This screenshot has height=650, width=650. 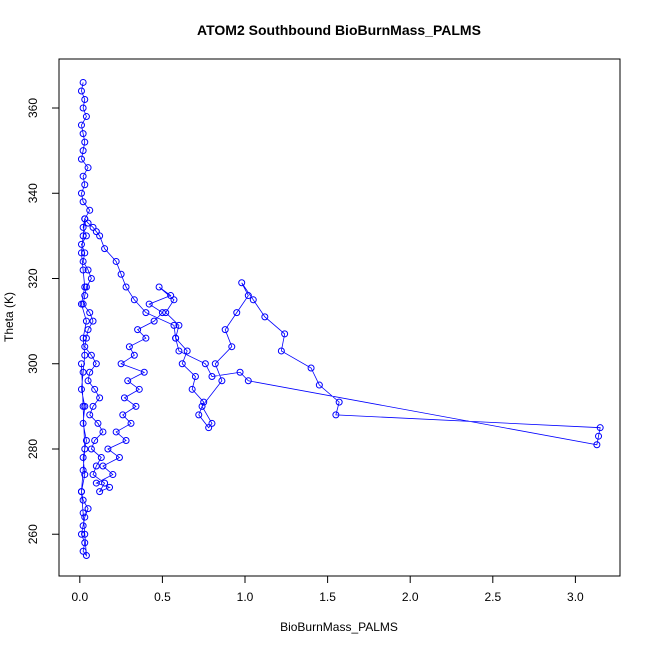 I want to click on y-tick-label: 360, so click(x=33, y=108).